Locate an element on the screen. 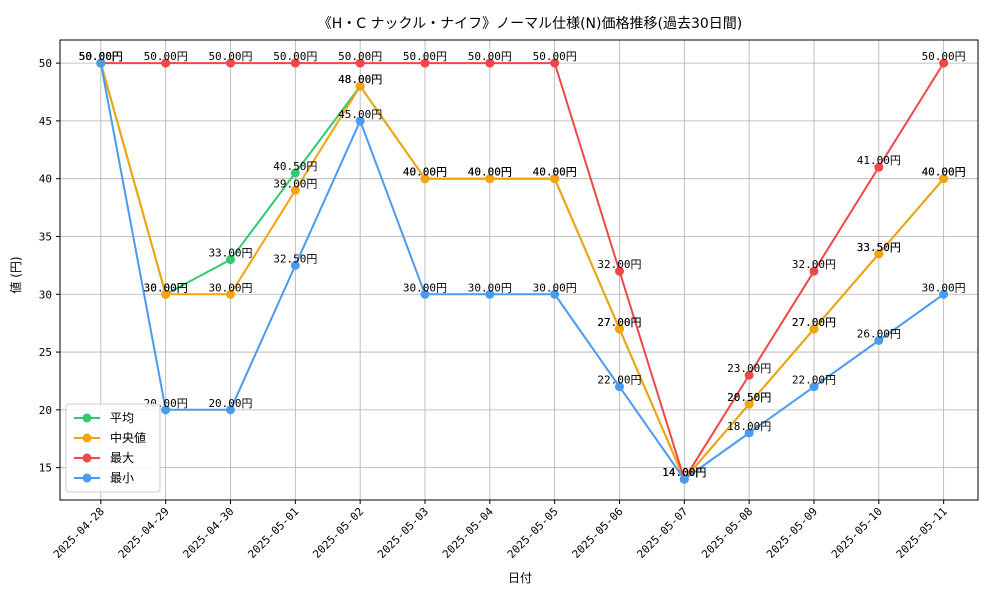 The height and width of the screenshot is (600, 1000). data-label: 23.00円 is located at coordinates (749, 368).